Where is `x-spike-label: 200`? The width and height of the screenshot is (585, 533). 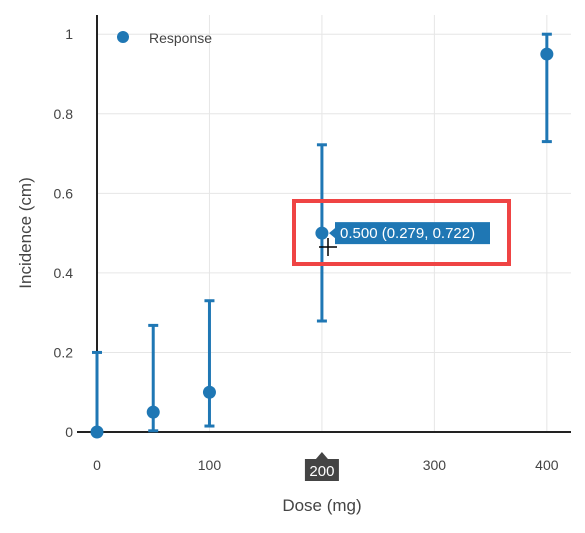 x-spike-label: 200 is located at coordinates (321, 466).